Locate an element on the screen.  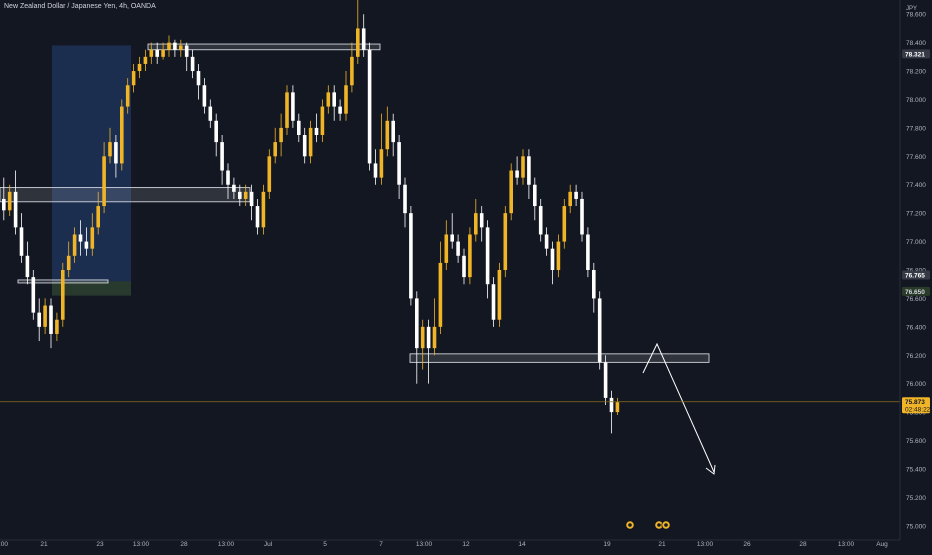
green-zone-box is located at coordinates (91, 288).